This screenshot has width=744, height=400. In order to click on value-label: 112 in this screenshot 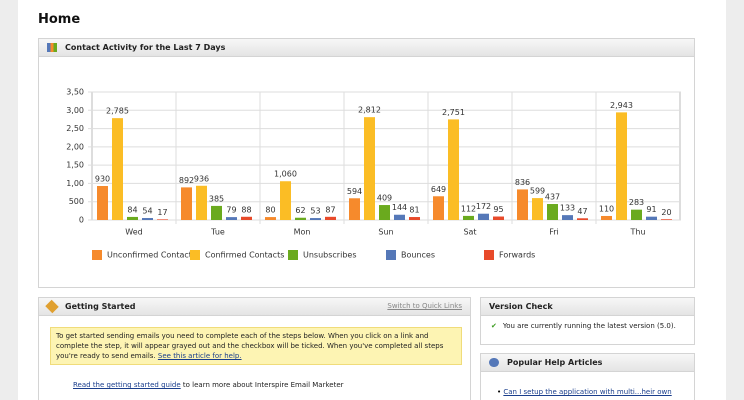, I will do `click(468, 208)`.